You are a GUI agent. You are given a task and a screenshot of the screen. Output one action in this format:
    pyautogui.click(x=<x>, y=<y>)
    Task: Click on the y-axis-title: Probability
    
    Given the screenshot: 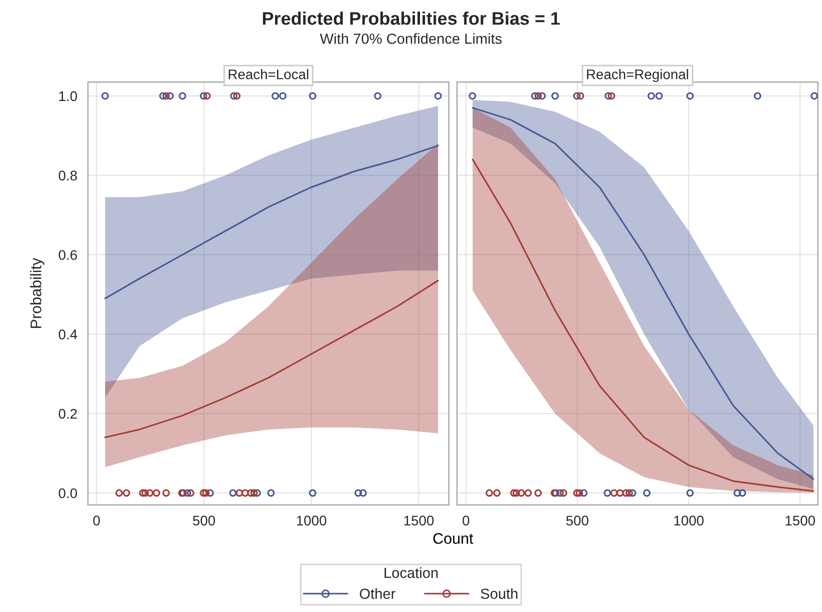 What is the action you would take?
    pyautogui.click(x=37, y=293)
    